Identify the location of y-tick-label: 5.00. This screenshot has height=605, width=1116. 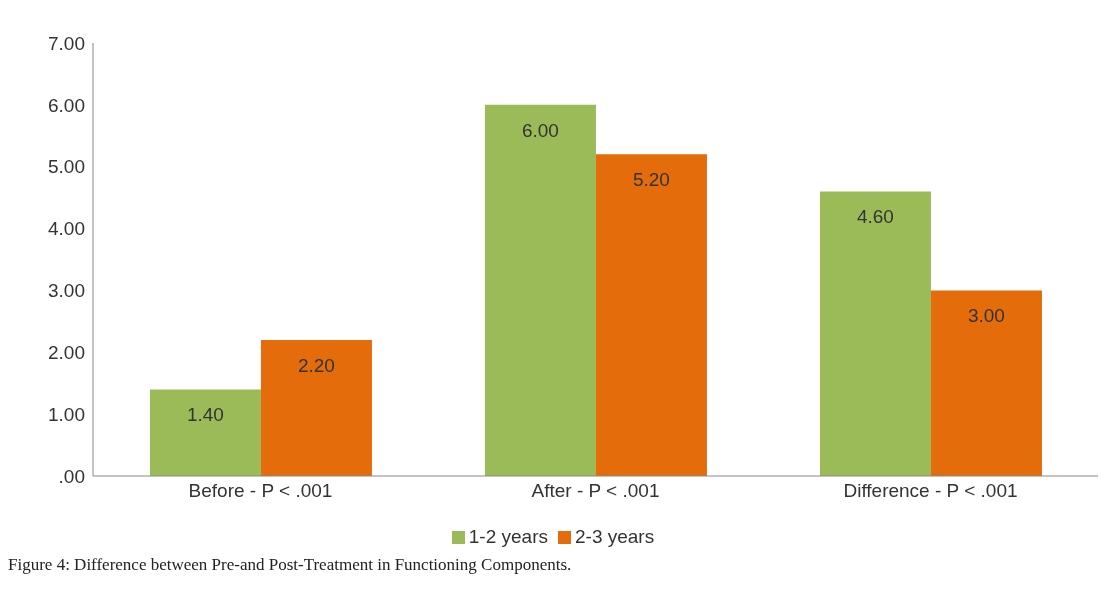
(66, 167).